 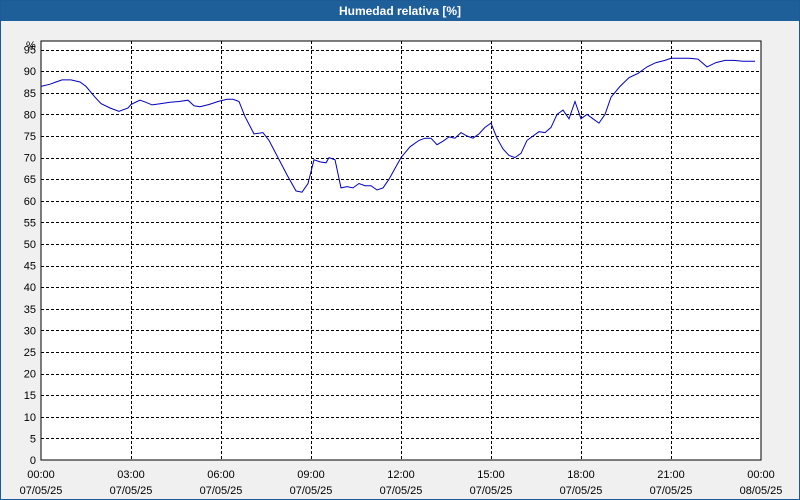 I want to click on y-tick-label: 5, so click(x=33, y=439).